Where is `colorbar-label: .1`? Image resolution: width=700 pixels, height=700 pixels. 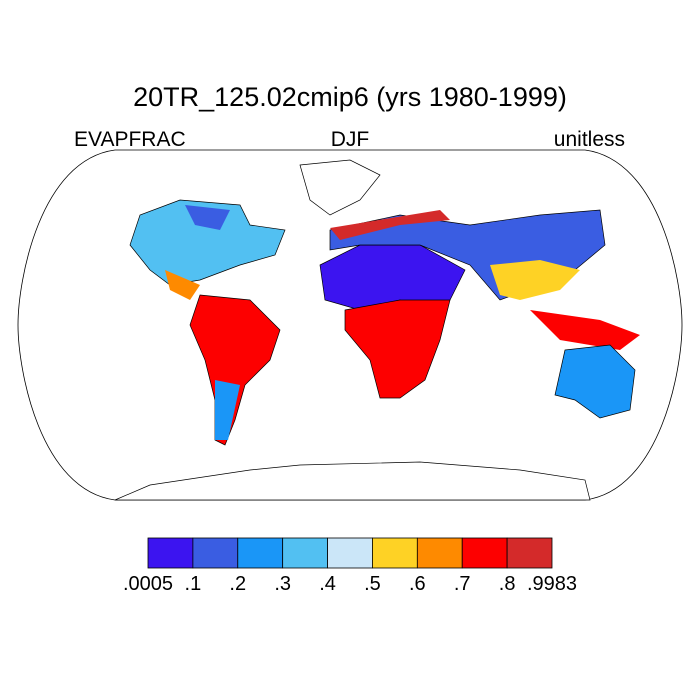
colorbar-label: .1 is located at coordinates (193, 584).